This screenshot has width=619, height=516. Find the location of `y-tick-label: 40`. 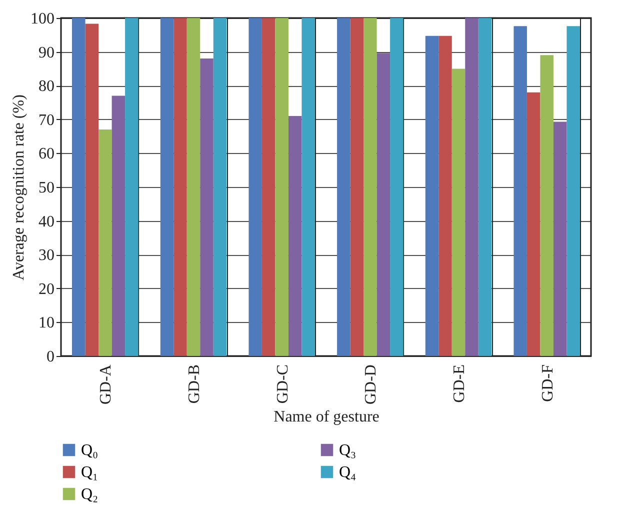

y-tick-label: 40 is located at coordinates (46, 221).